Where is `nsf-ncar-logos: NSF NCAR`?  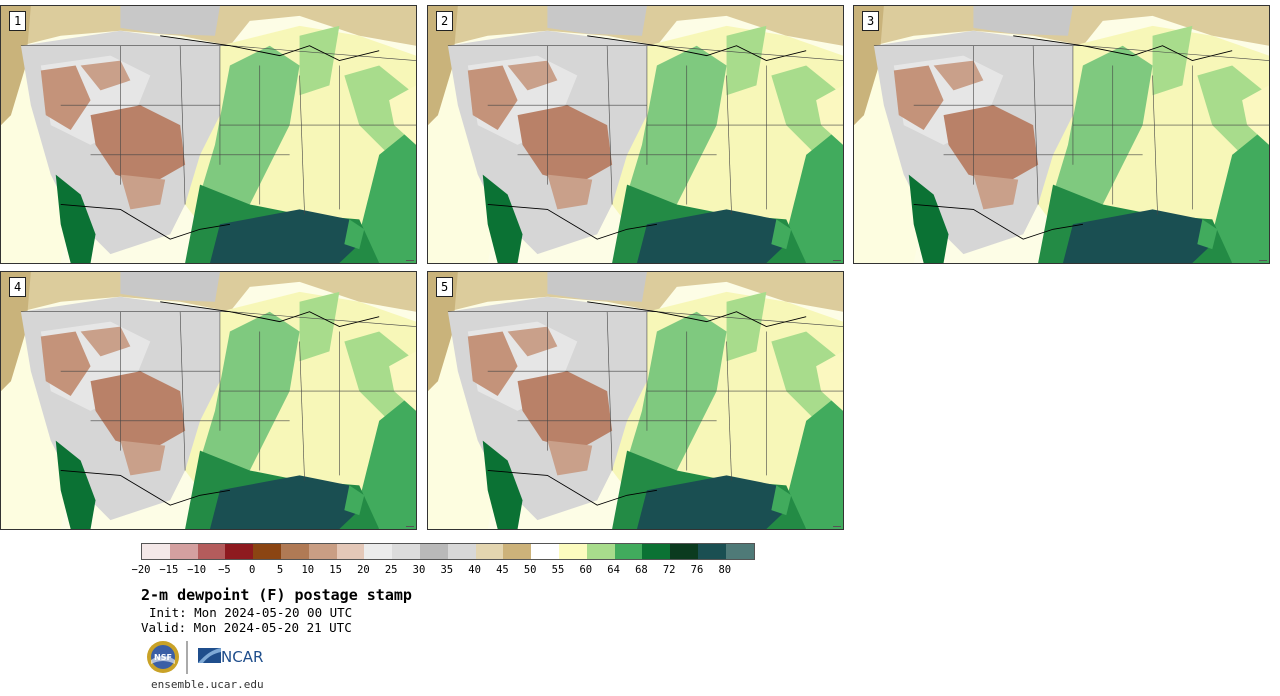
nsf-ncar-logos: NSF NCAR is located at coordinates (205, 657).